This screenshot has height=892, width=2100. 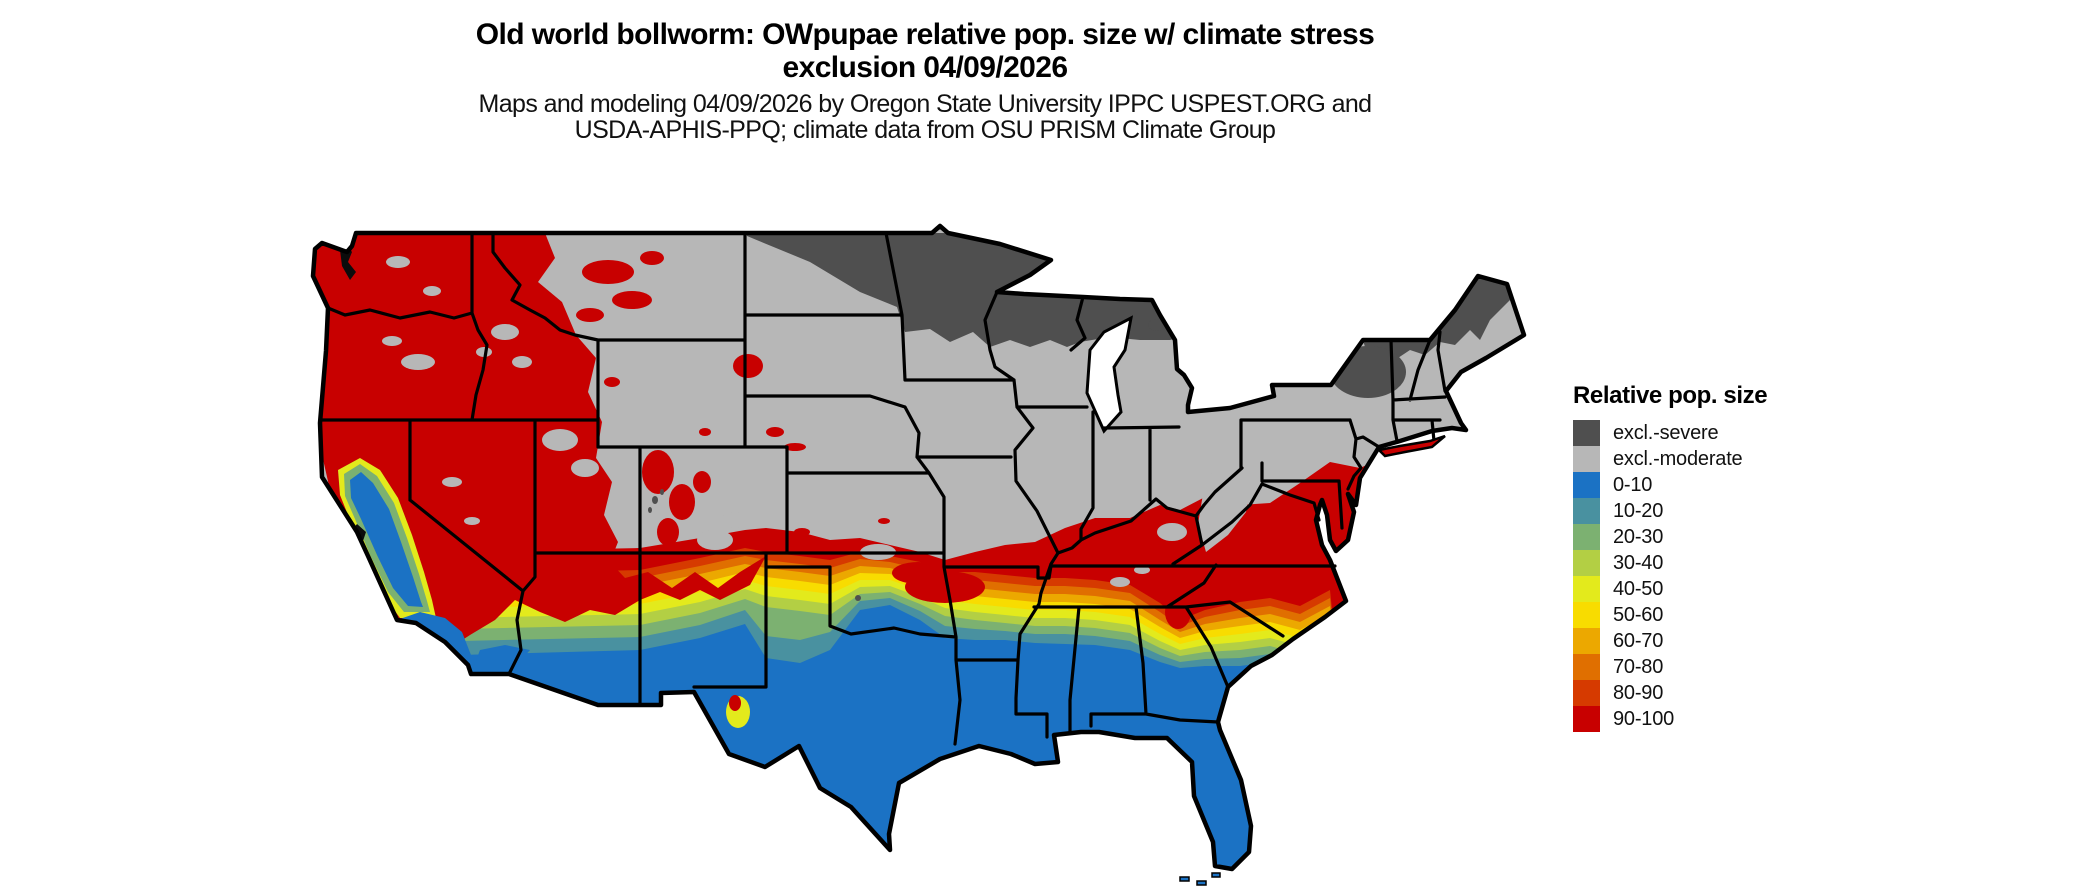 What do you see at coordinates (1633, 484) in the screenshot?
I see `legend-label: 0-10` at bounding box center [1633, 484].